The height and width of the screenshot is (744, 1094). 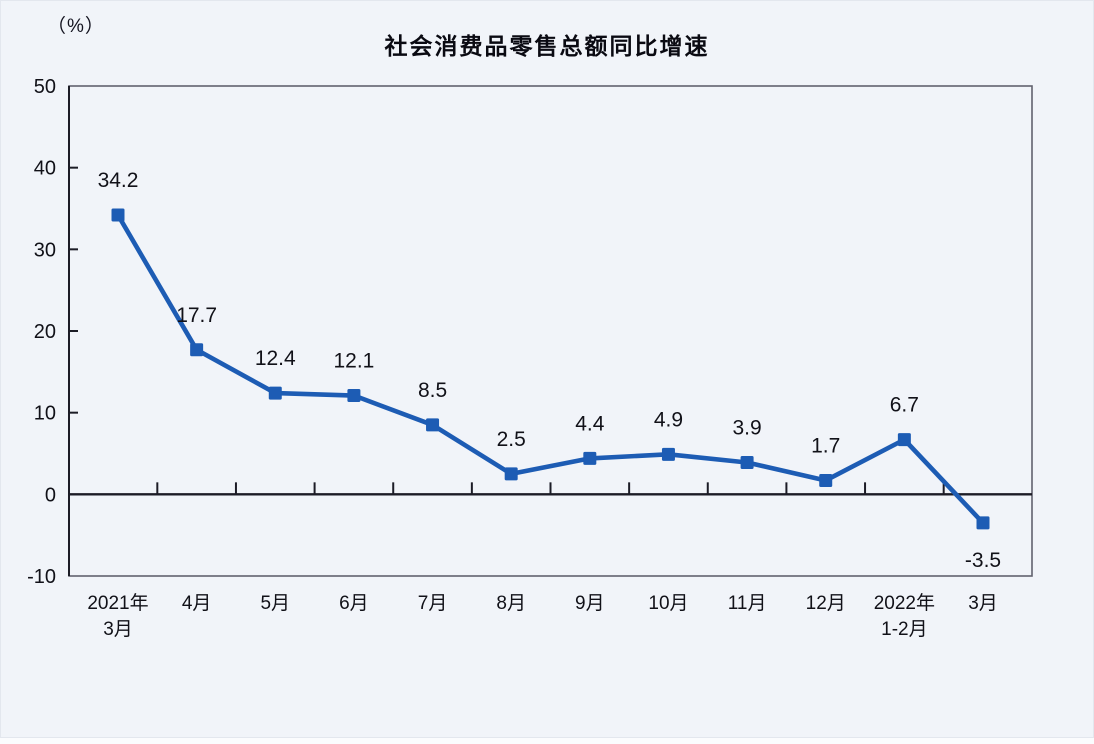 I want to click on x-axis-label: 7月, so click(x=433, y=603).